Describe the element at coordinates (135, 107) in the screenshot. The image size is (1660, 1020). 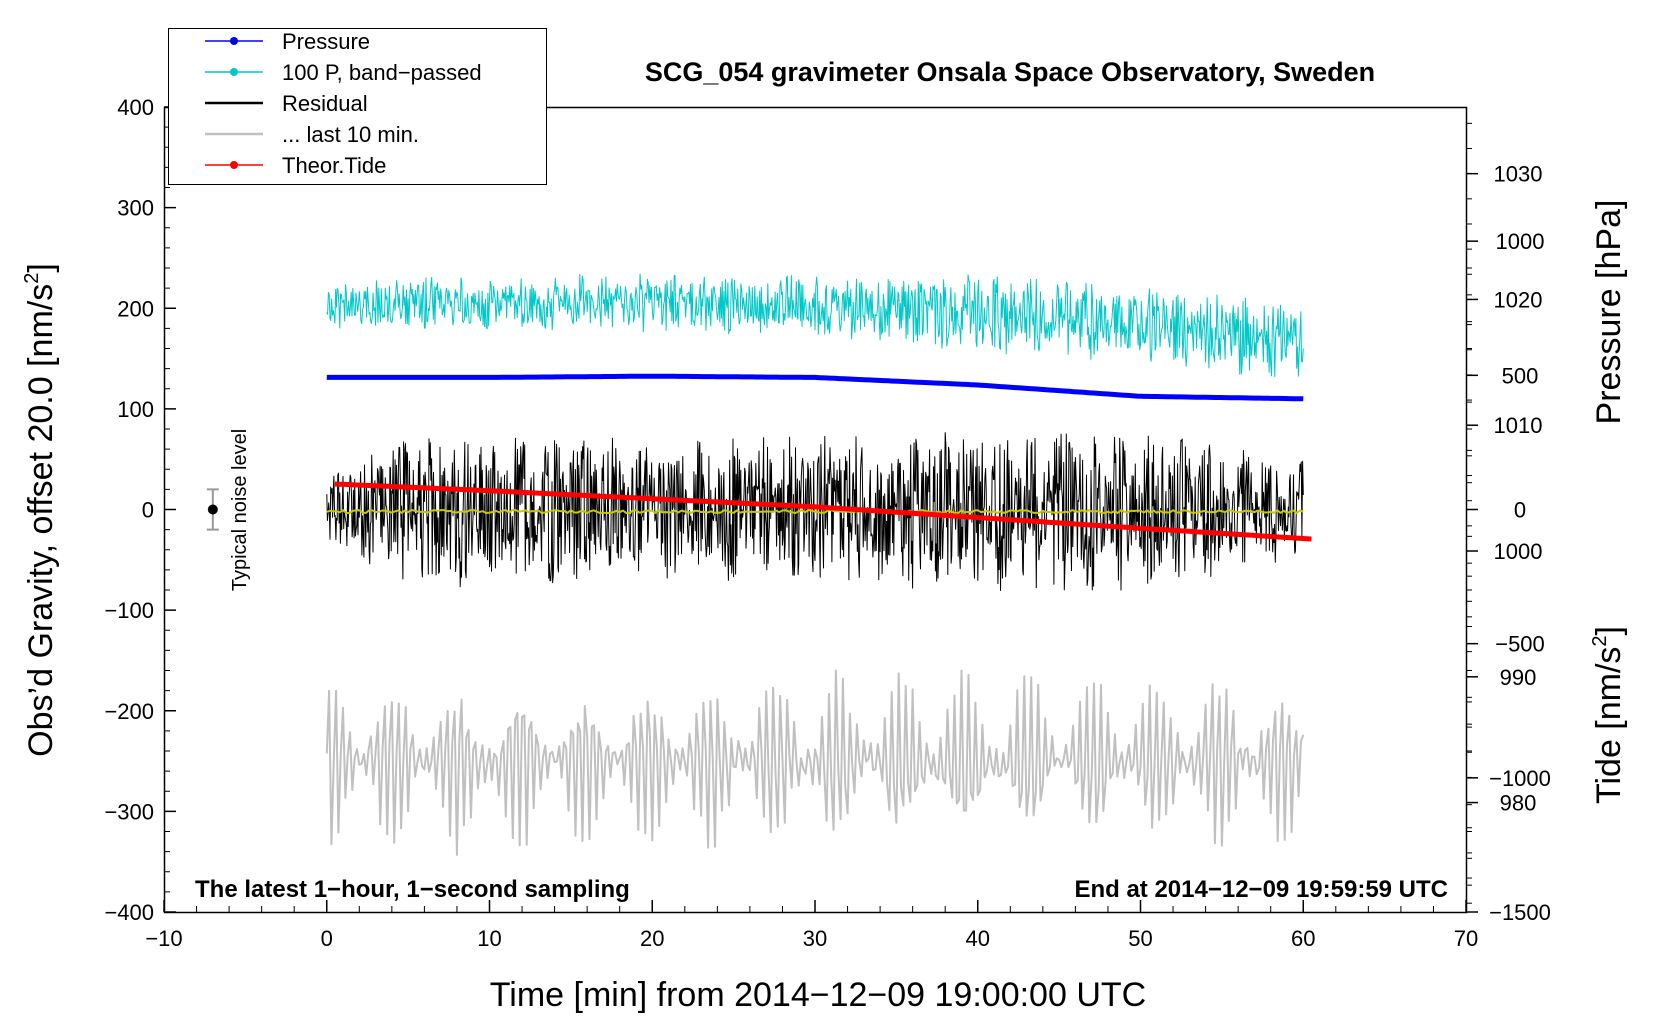
I see `y-tick-label-0: 400` at that location.